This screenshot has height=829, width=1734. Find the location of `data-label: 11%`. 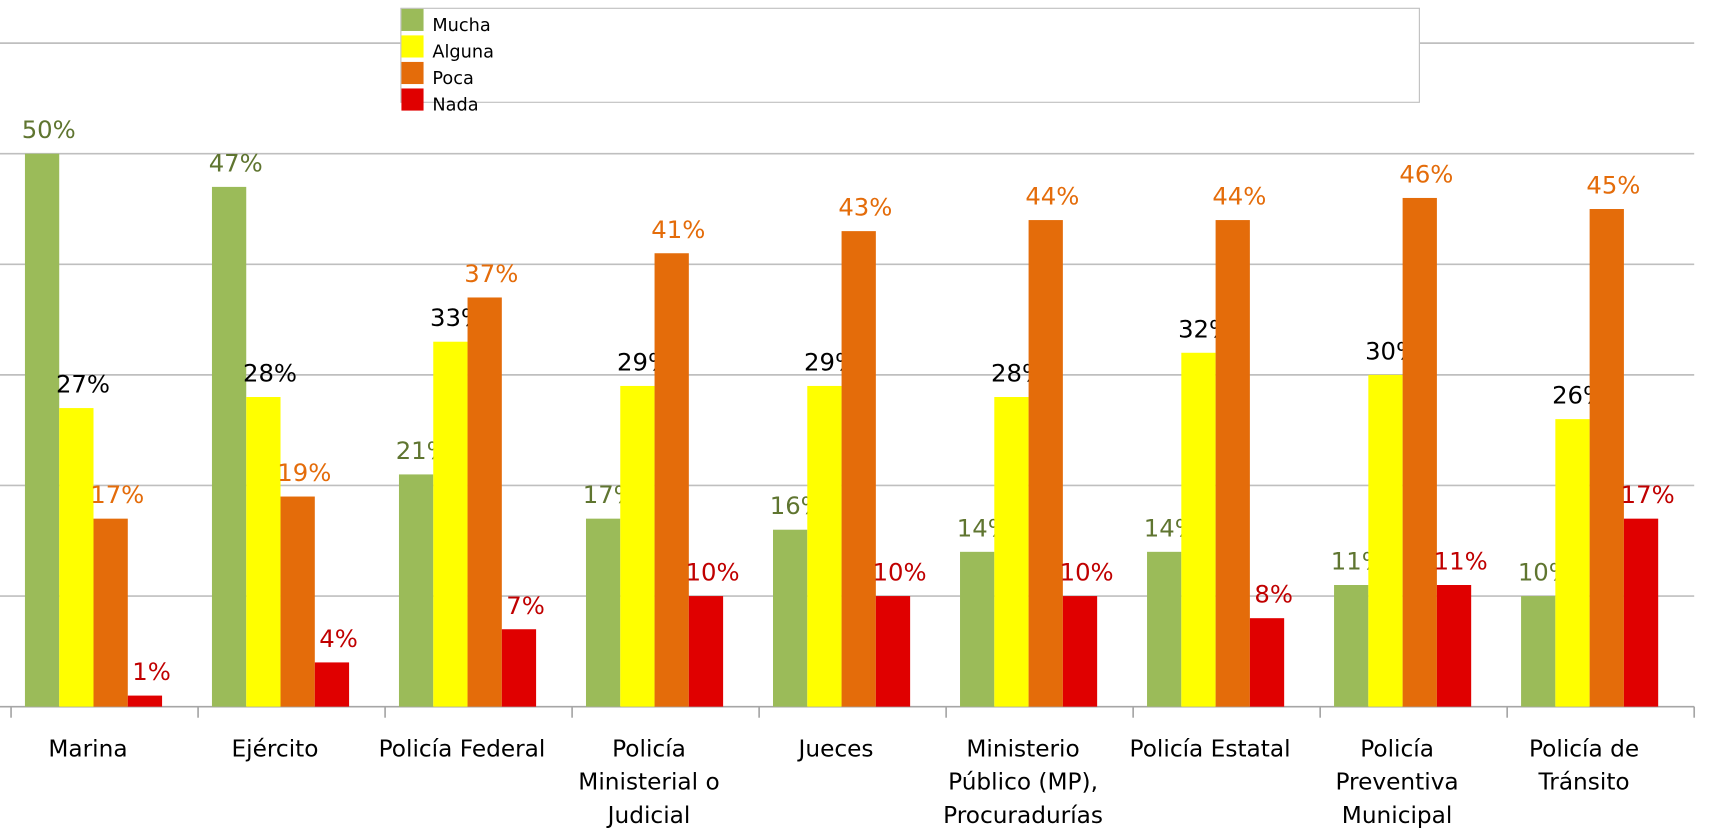

data-label: 11% is located at coordinates (1461, 561).